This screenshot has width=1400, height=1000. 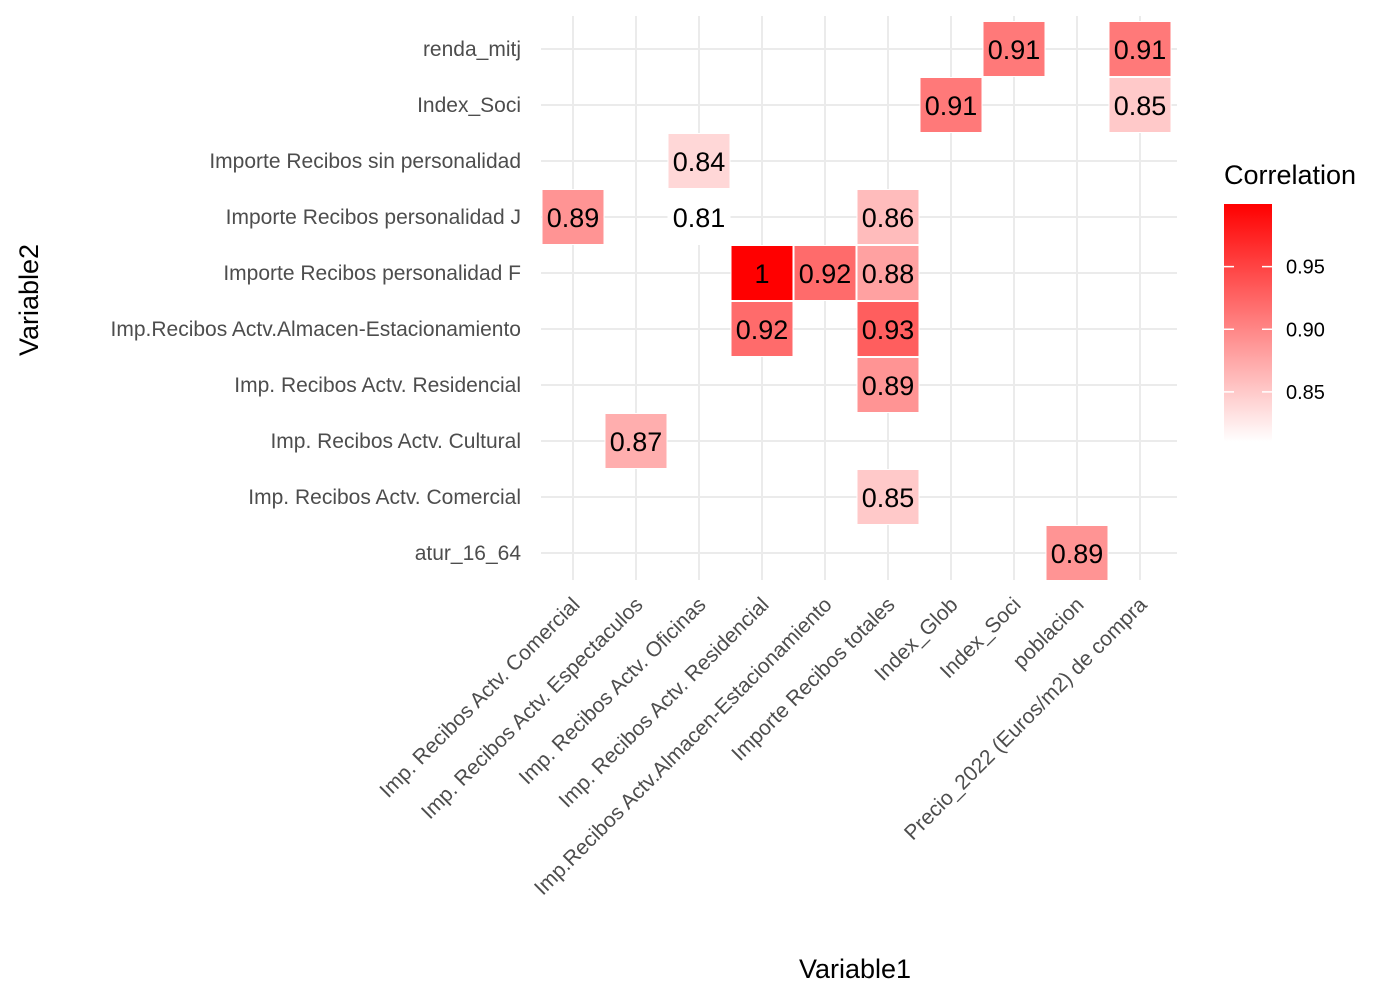 I want to click on legend: Correlation 0.85 0.90 0.95, so click(x=1290, y=301).